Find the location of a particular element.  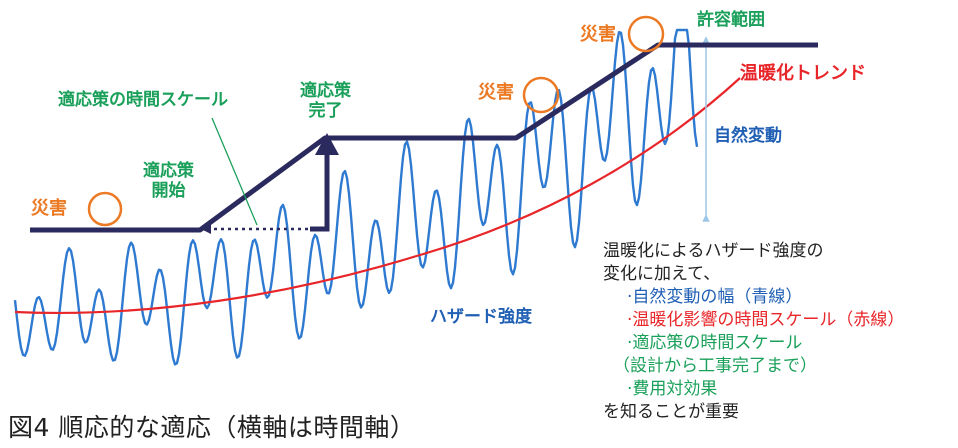

adaptation-upgrade-bracket is located at coordinates (320, 192).